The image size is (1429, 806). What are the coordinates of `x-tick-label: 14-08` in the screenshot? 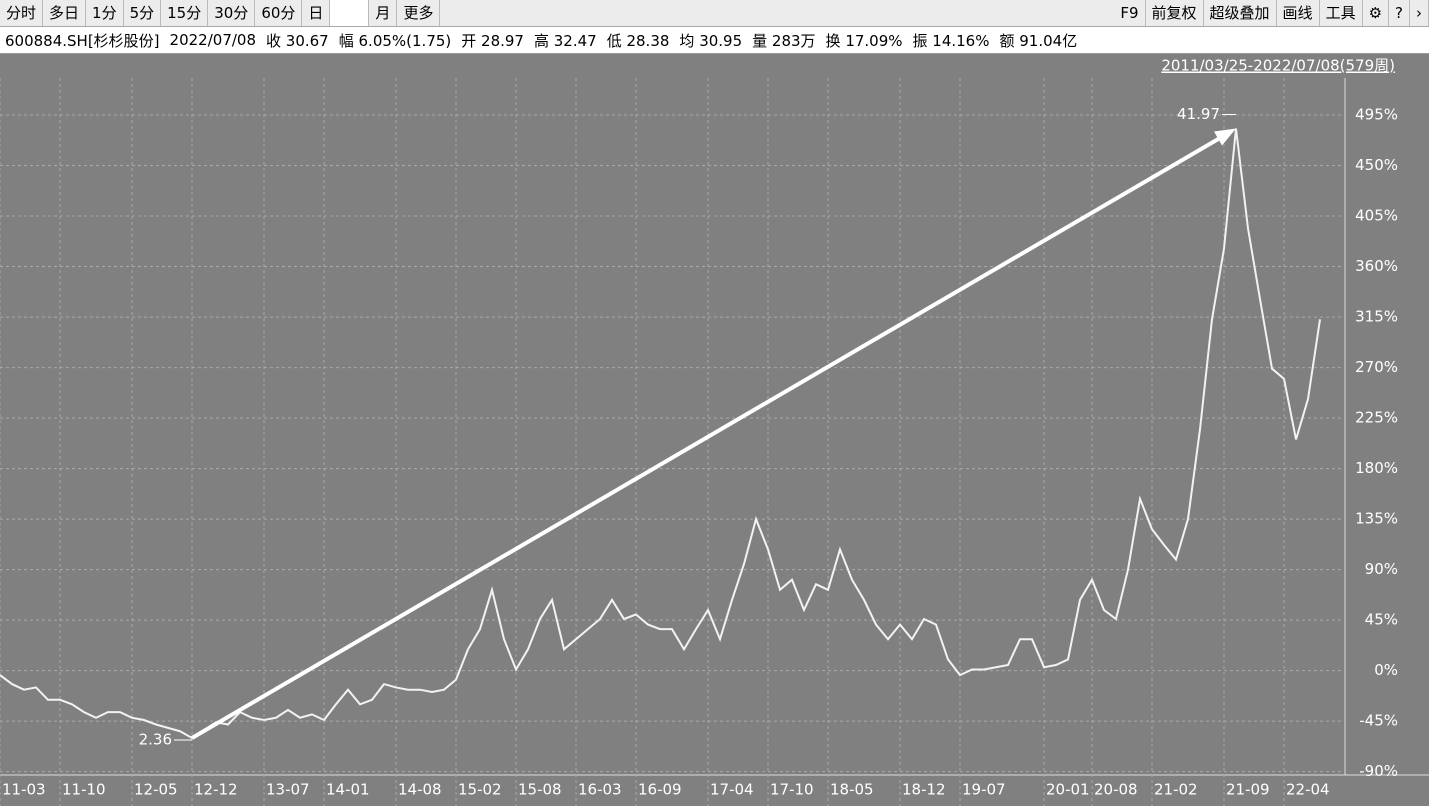 It's located at (420, 790).